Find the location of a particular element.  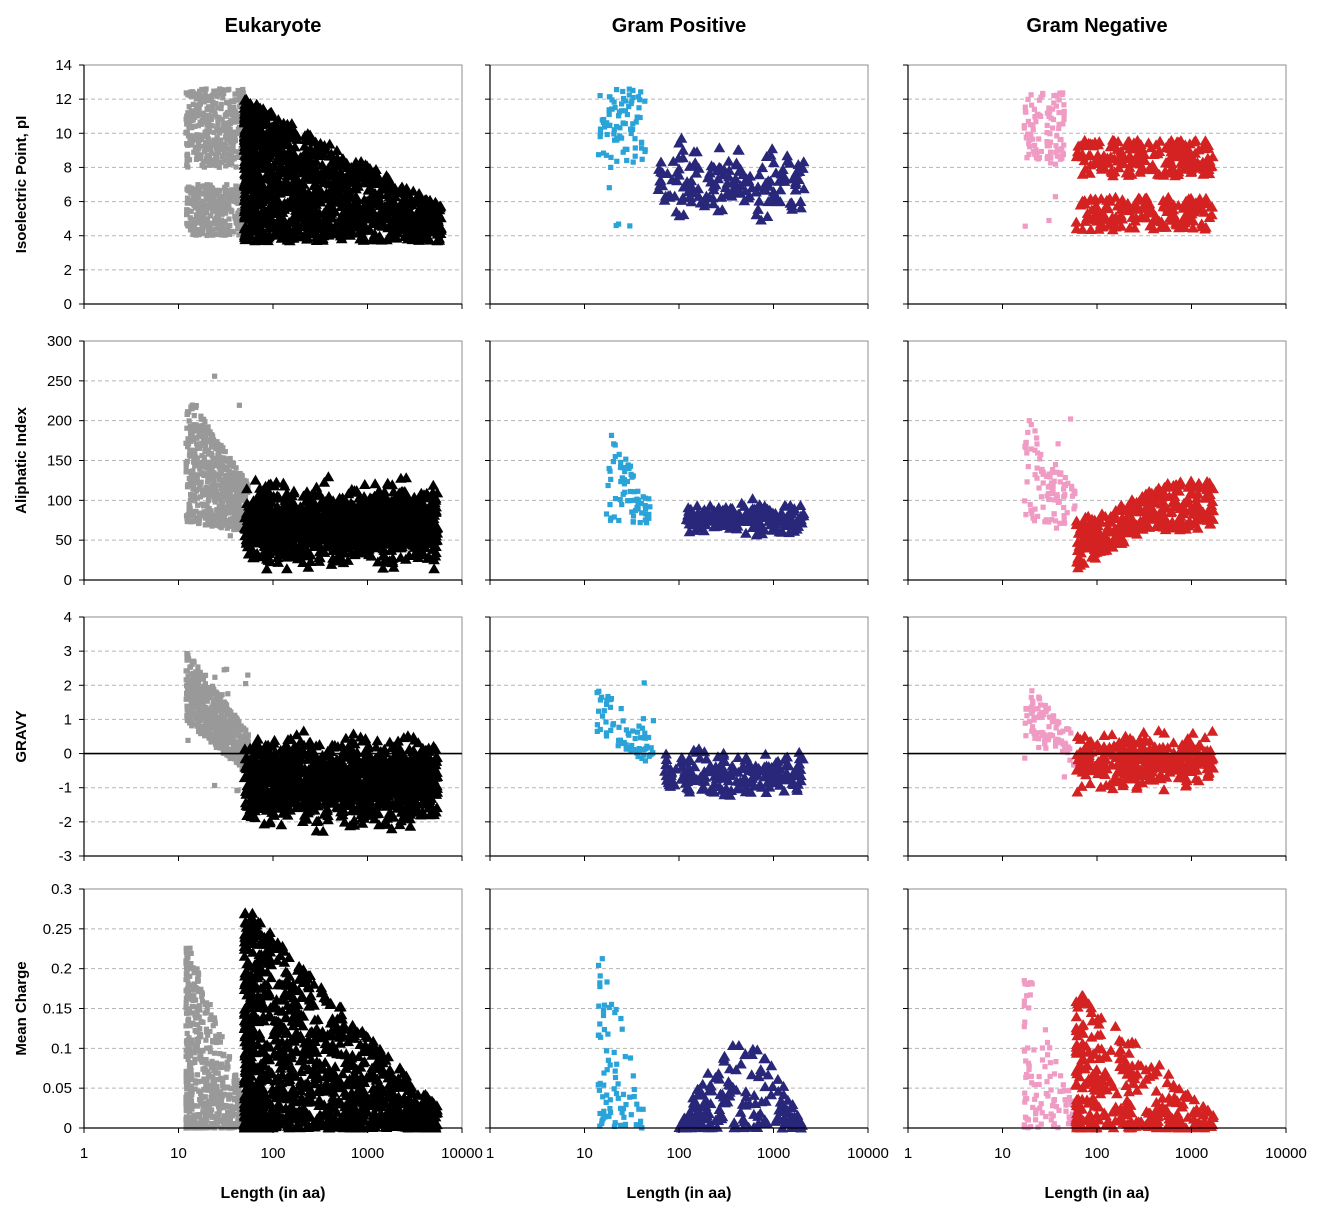

y-tick-label: 10 is located at coordinates (63, 133).